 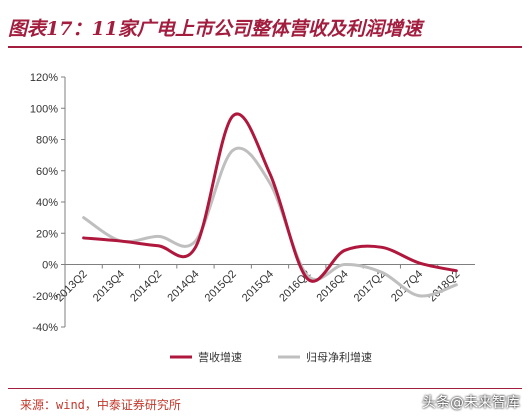 What do you see at coordinates (100, 405) in the screenshot?
I see `source-note: 来源：wind，中泰证券研究所` at bounding box center [100, 405].